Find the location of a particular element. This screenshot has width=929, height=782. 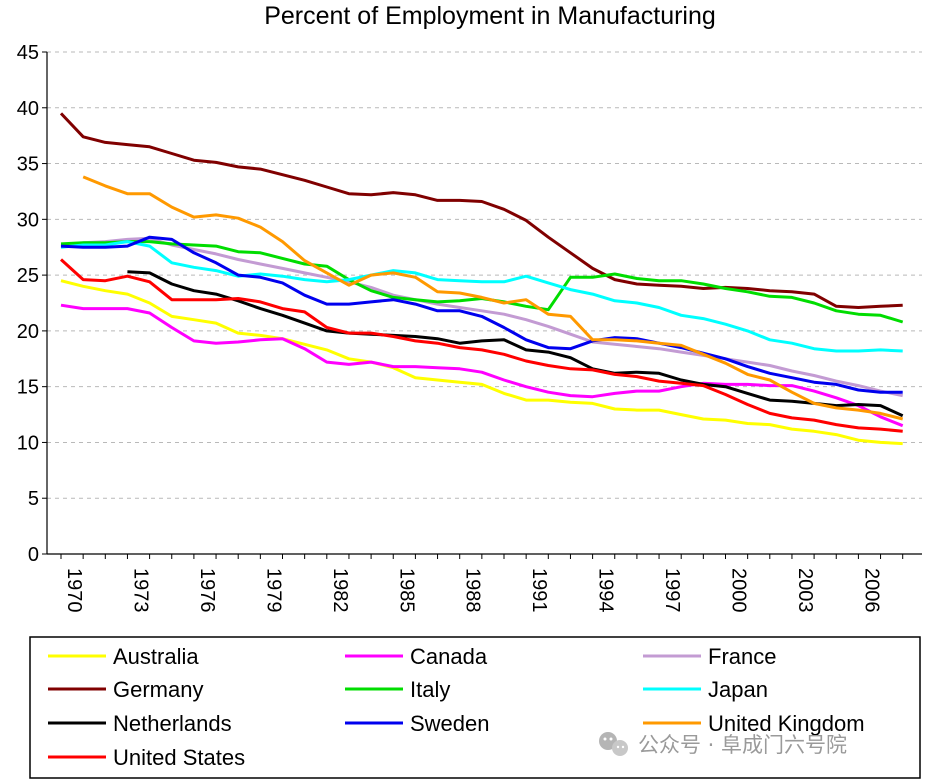

y-tick-label: 45 is located at coordinates (28, 53).